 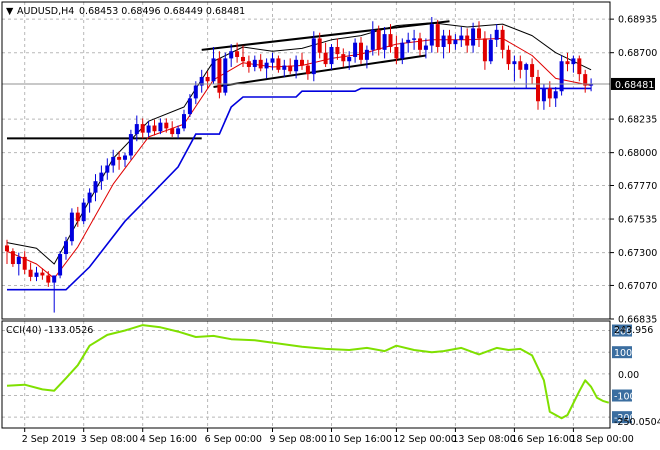 I want to click on price-tick-label: 0.66835, so click(x=637, y=320).